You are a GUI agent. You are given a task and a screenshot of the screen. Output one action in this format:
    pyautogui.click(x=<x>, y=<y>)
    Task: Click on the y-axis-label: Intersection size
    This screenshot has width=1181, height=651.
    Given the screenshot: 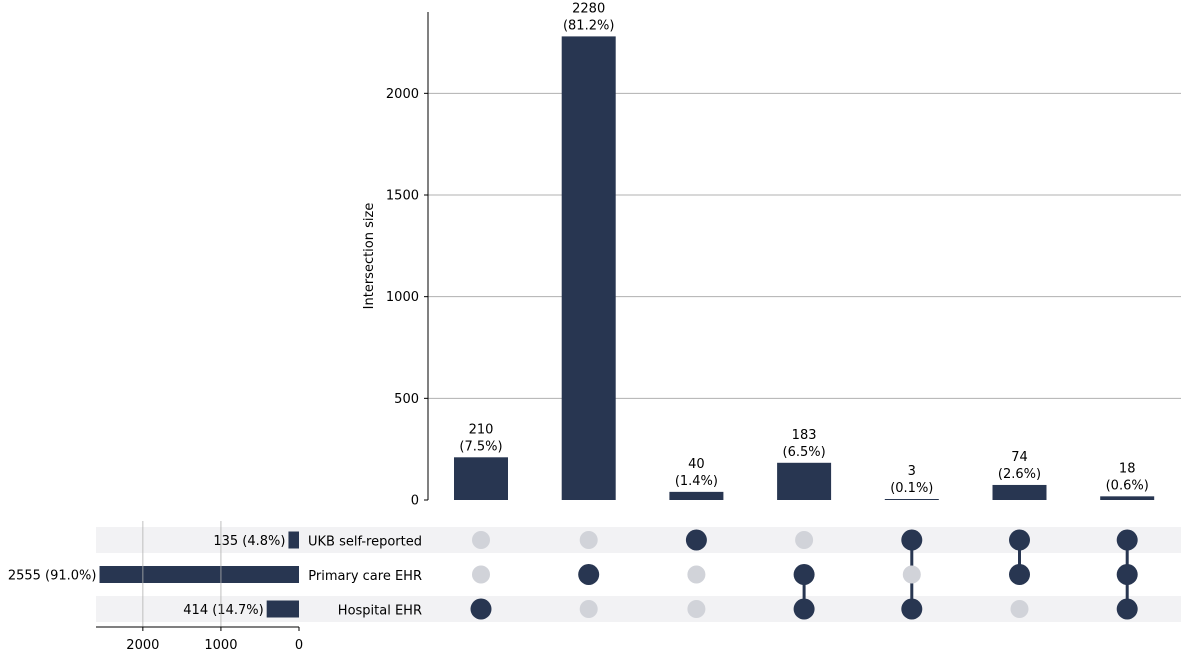 What is the action you would take?
    pyautogui.click(x=369, y=256)
    